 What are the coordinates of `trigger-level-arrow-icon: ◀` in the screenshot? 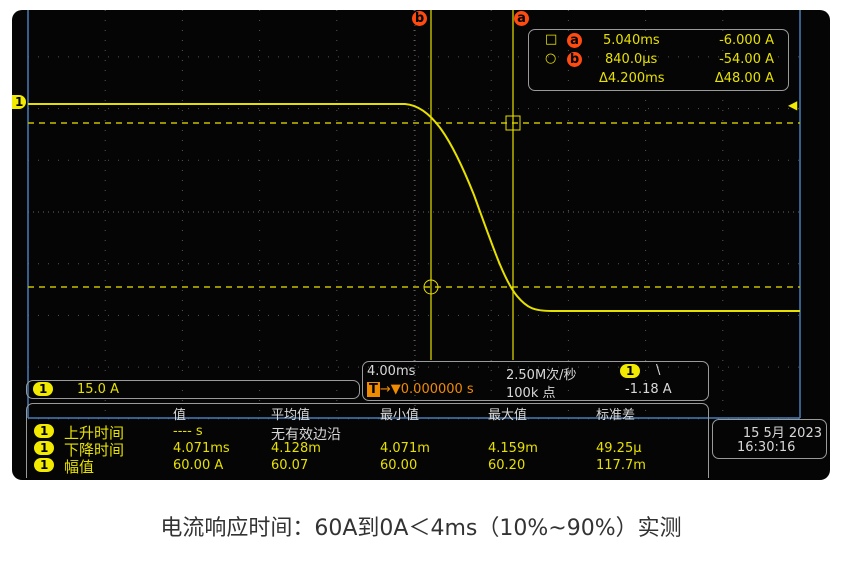 It's located at (793, 105).